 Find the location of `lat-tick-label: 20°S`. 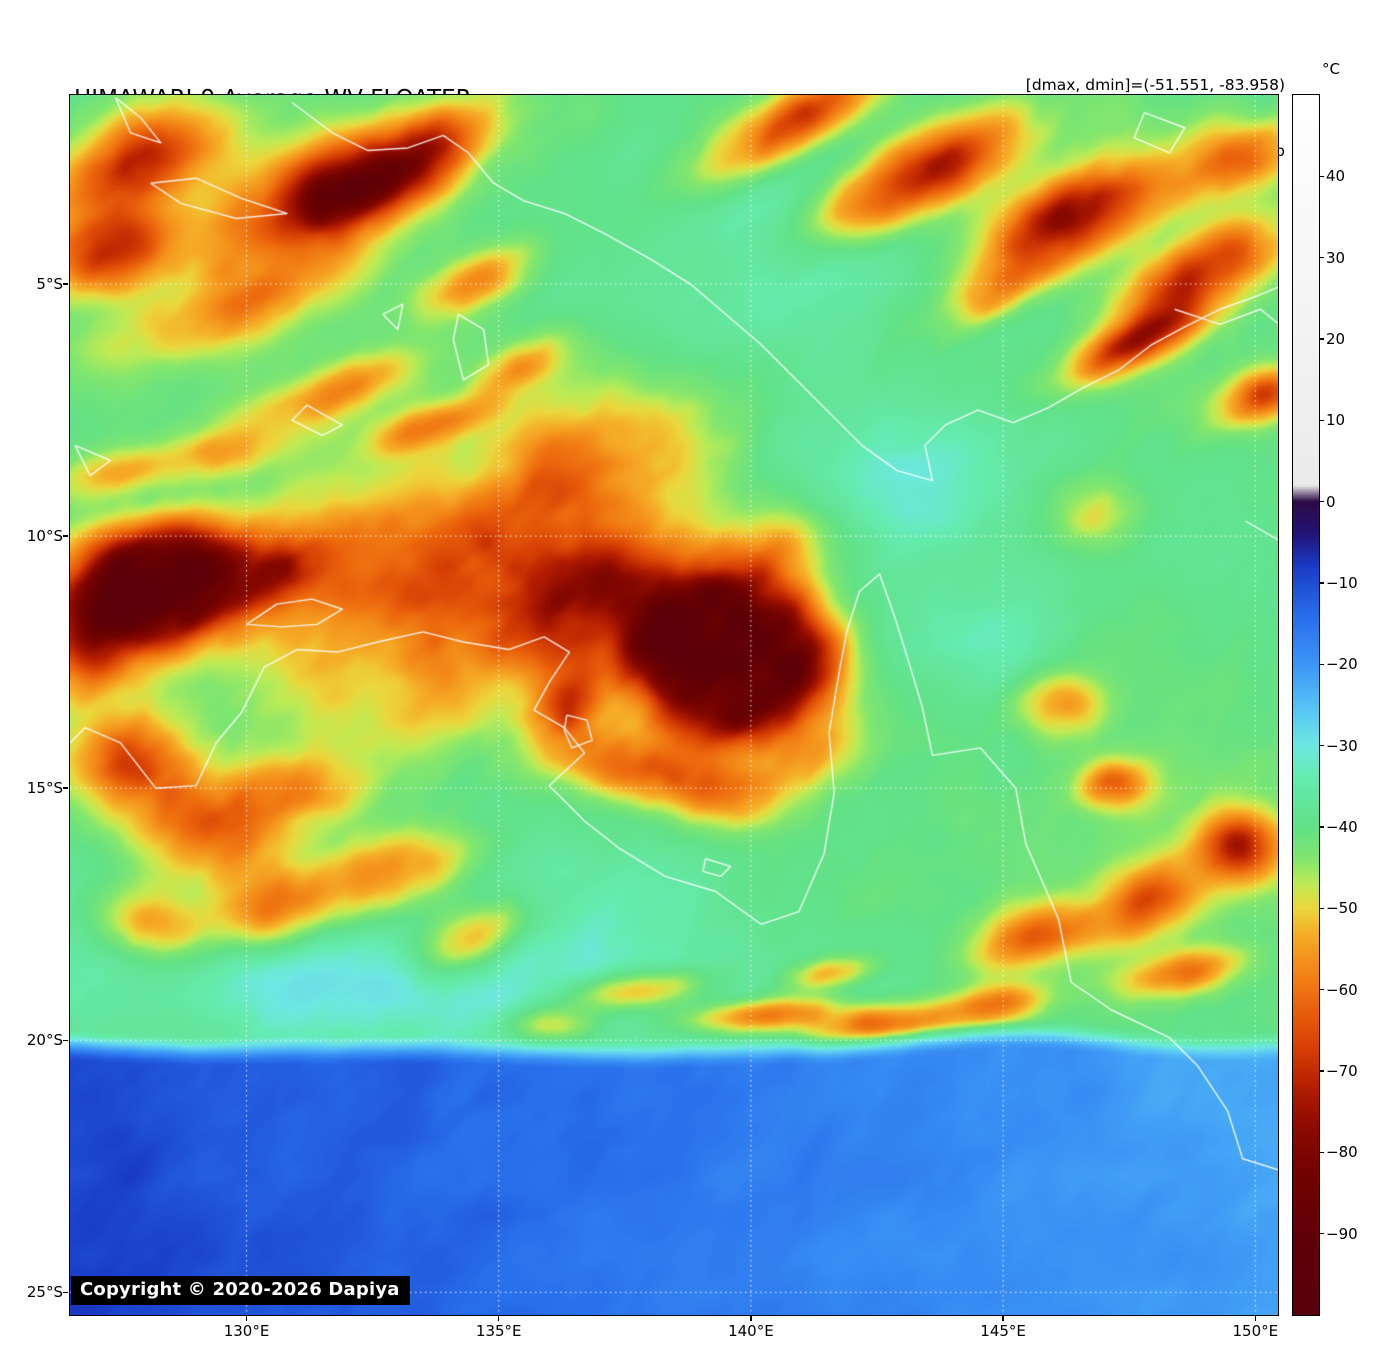

lat-tick-label: 20°S is located at coordinates (44, 1040).